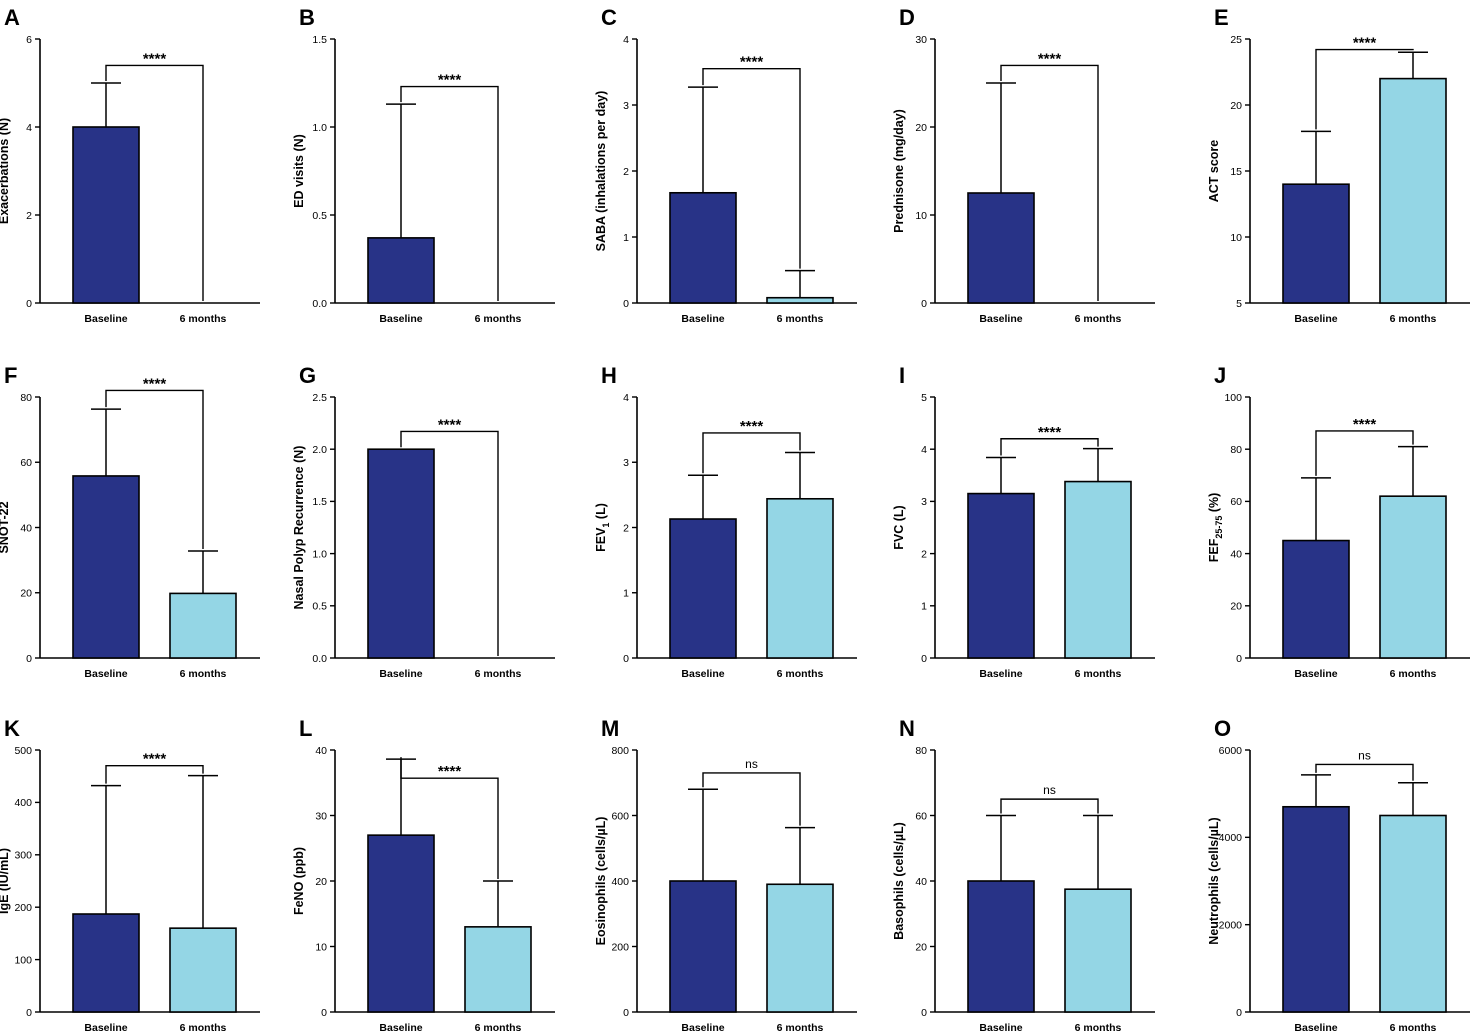 The width and height of the screenshot is (1476, 1032). What do you see at coordinates (319, 659) in the screenshot?
I see `y-tick-label: 0.0` at bounding box center [319, 659].